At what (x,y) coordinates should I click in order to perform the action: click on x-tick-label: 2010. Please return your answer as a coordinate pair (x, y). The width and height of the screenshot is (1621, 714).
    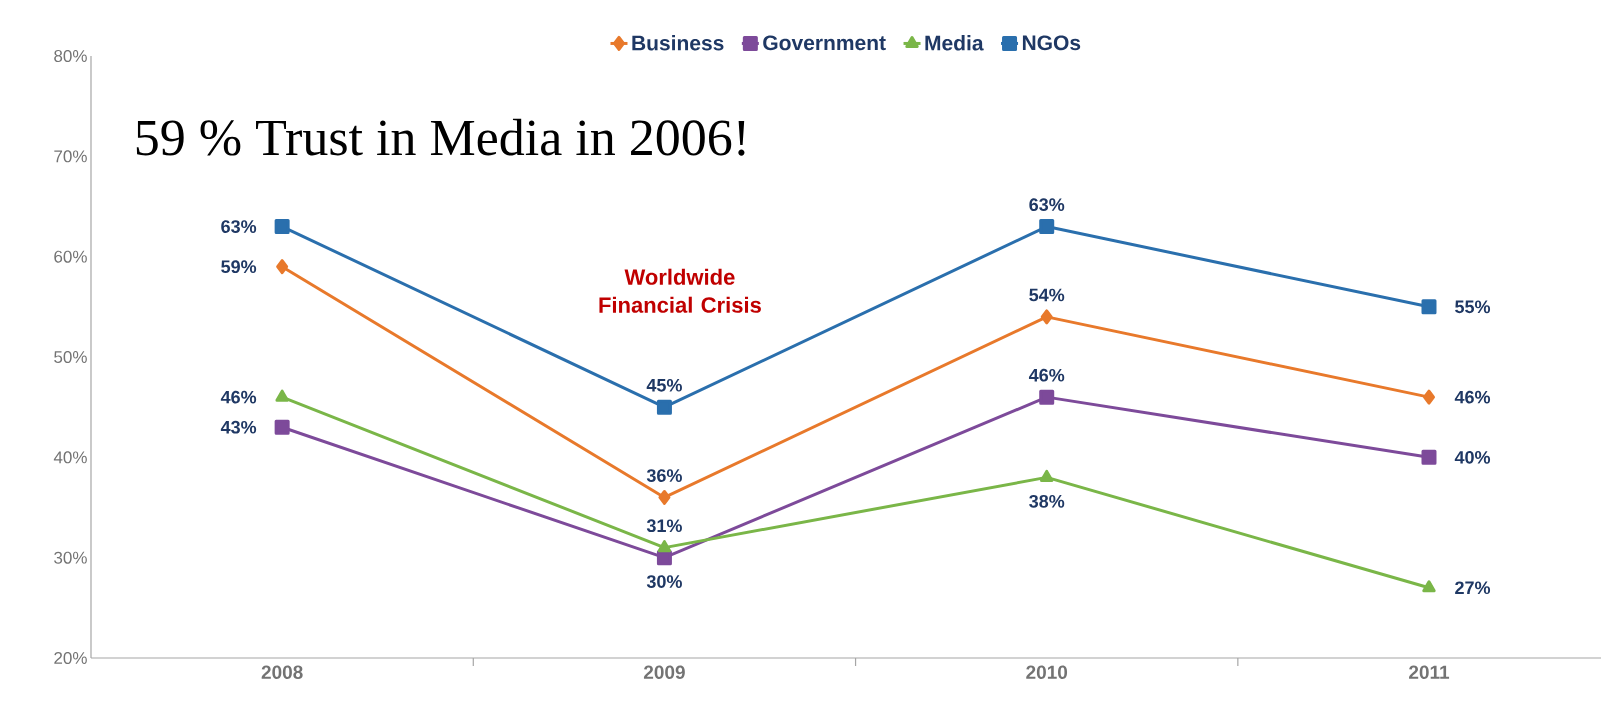
    Looking at the image, I should click on (1047, 672).